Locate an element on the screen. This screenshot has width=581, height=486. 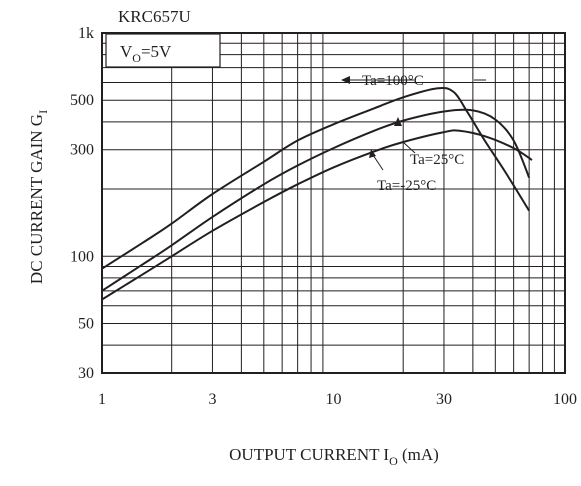
y-axis-label: DC CURRENT GAIN GI is located at coordinates (38, 197).